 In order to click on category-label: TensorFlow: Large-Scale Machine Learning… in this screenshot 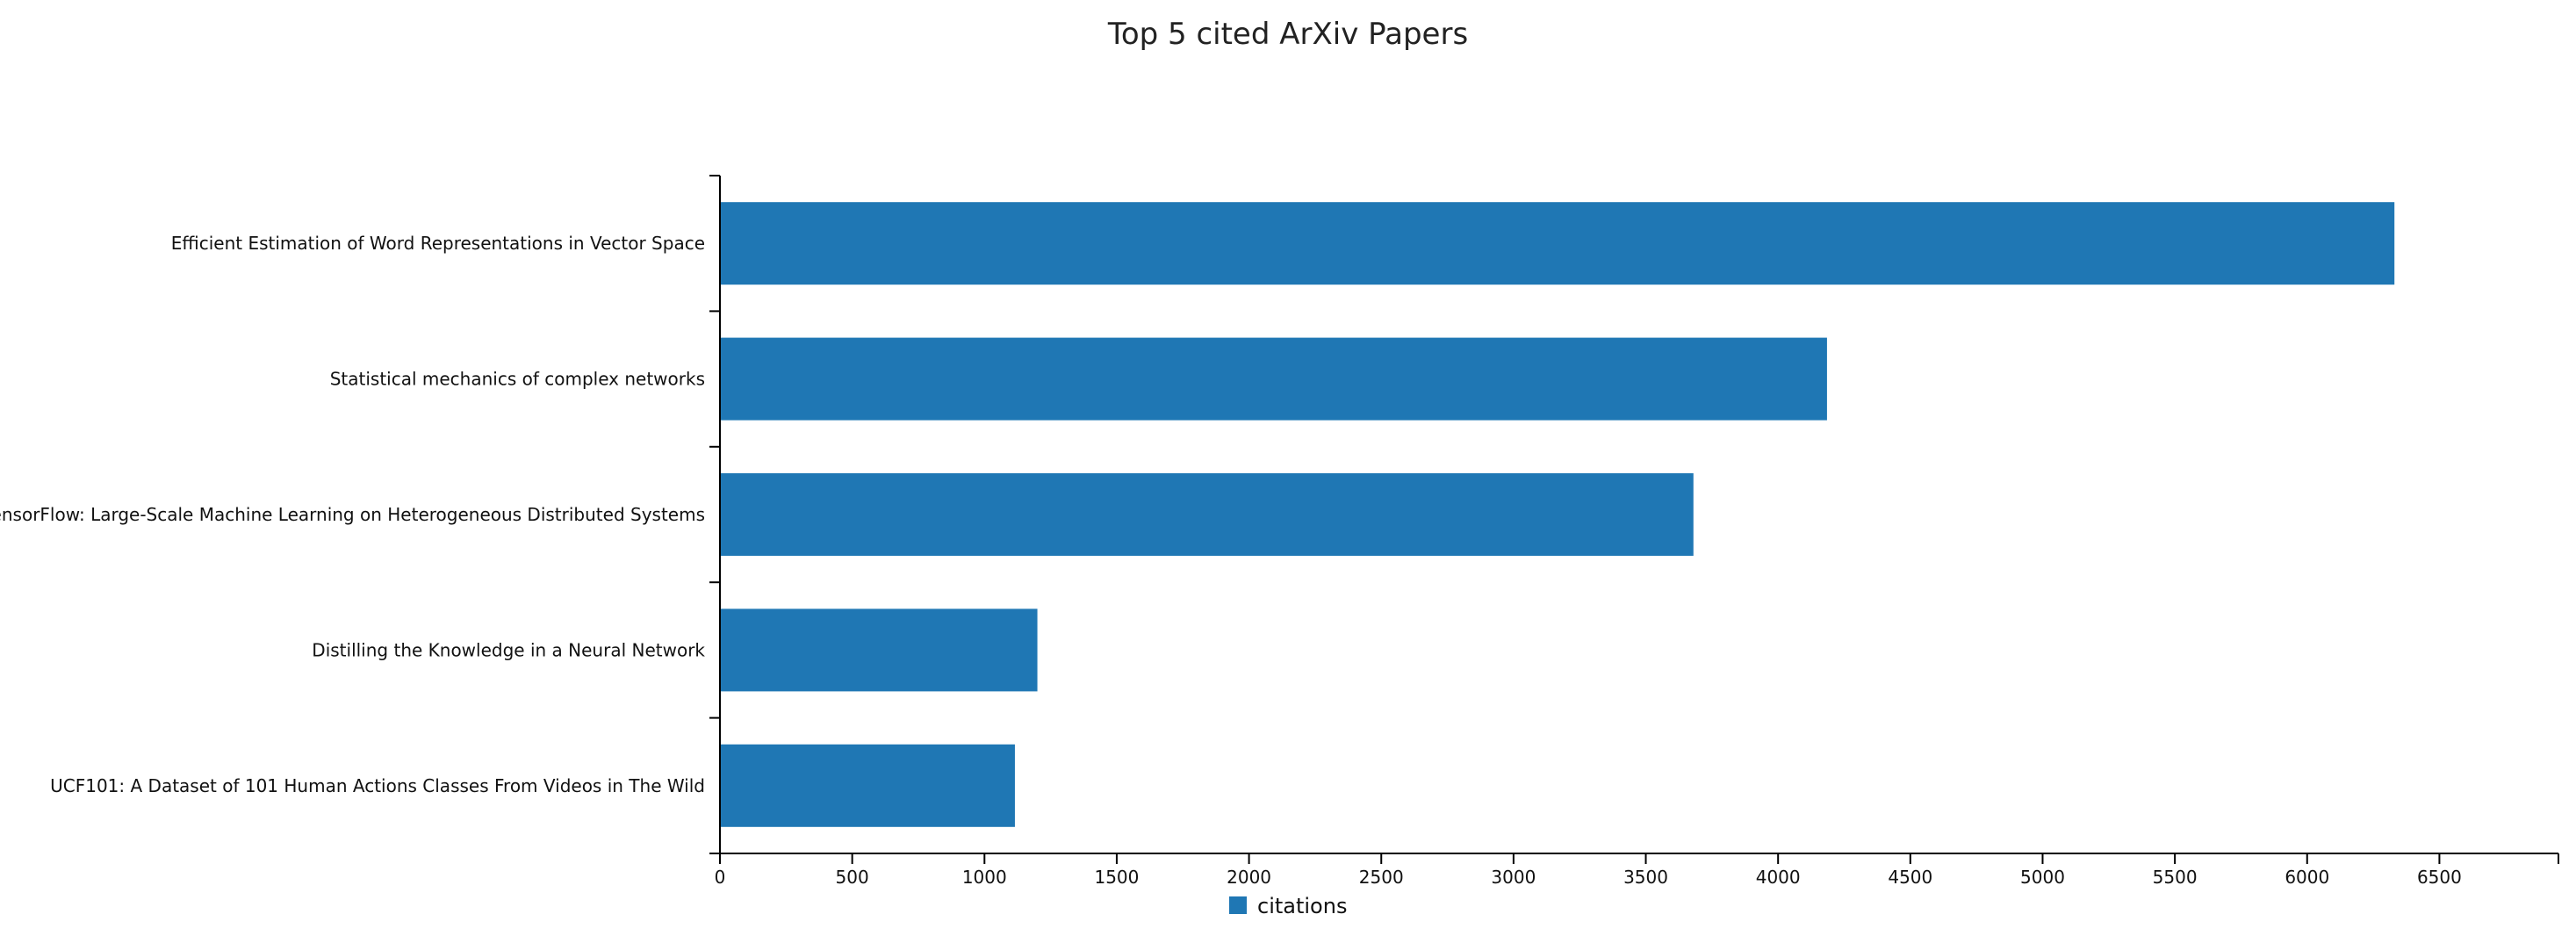, I will do `click(352, 514)`.